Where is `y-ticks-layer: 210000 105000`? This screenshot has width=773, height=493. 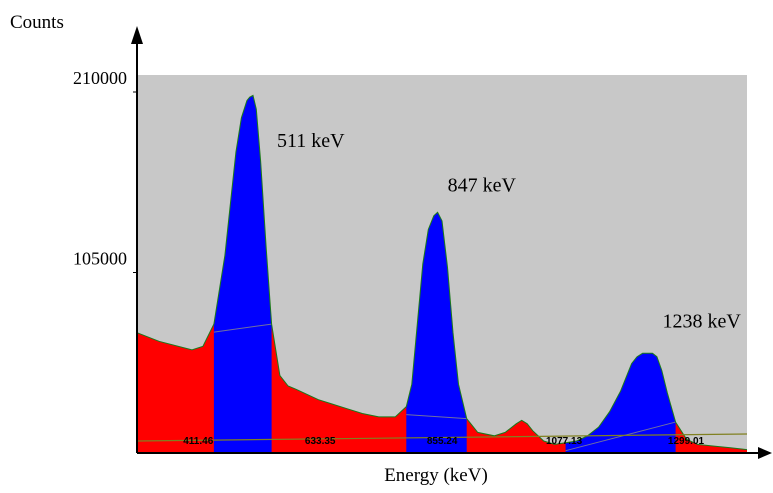
y-ticks-layer: 210000 105000 is located at coordinates (105, 170).